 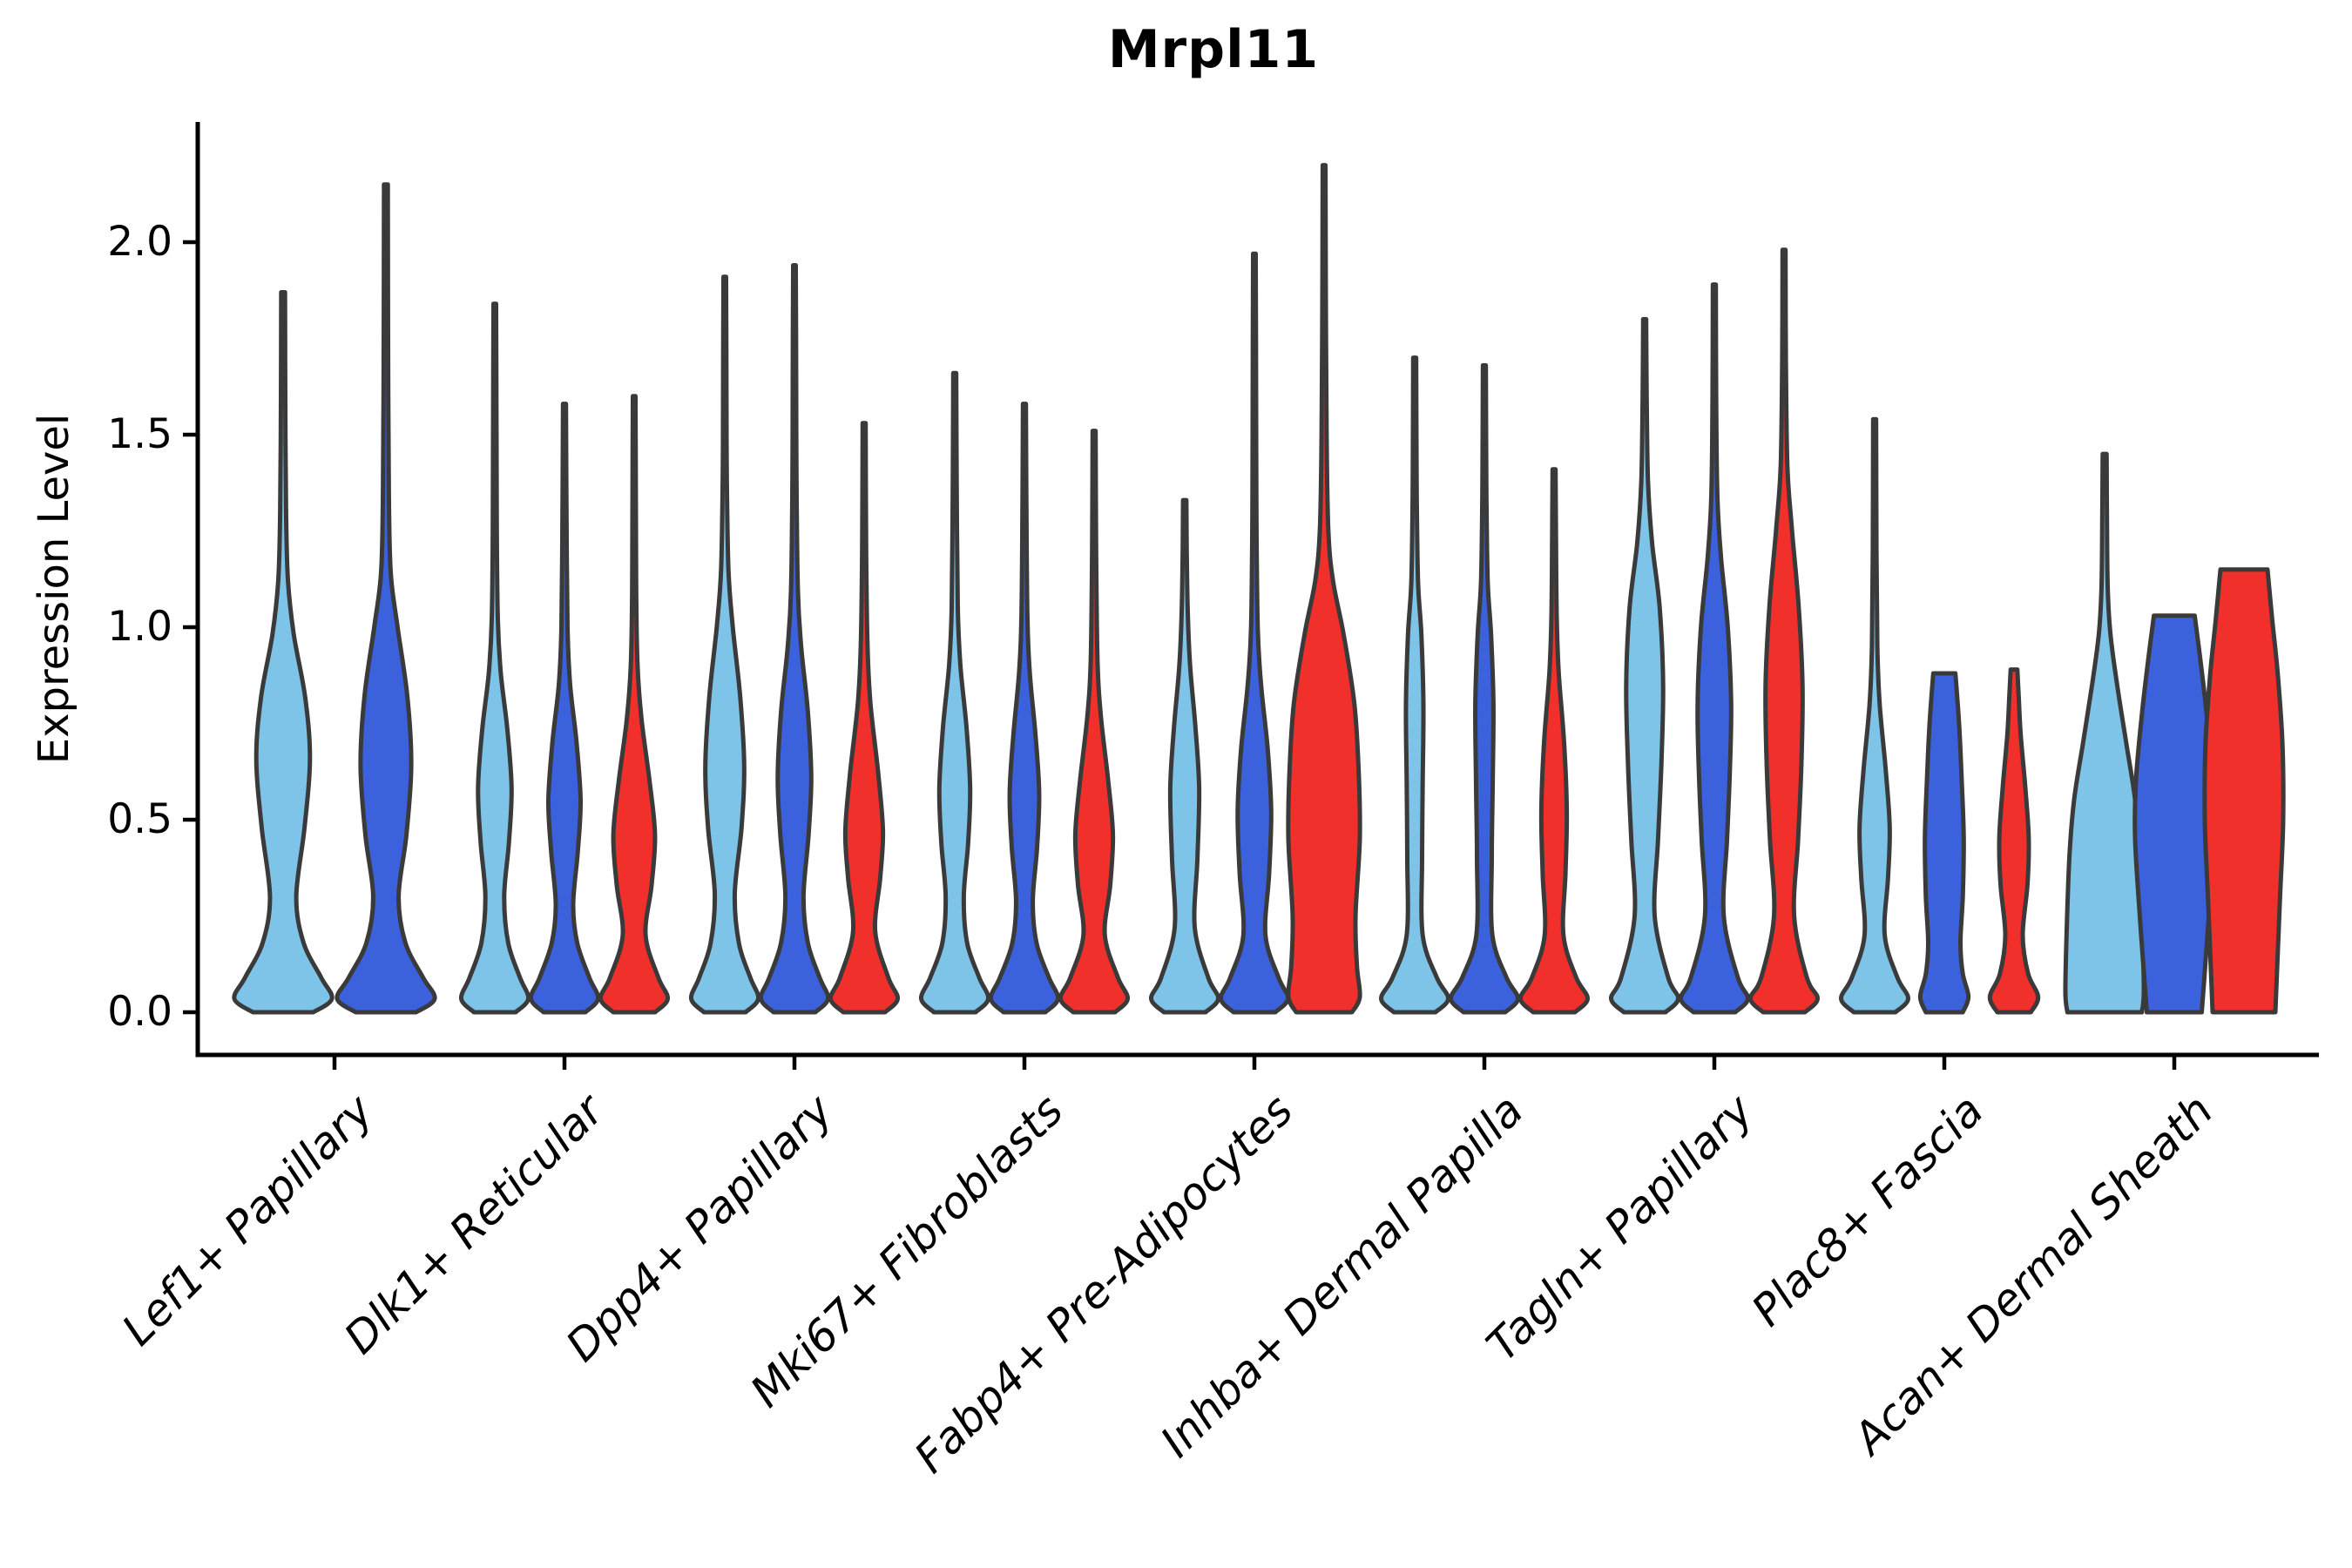 I want to click on violin-inhba-light_blue, so click(x=1414, y=685).